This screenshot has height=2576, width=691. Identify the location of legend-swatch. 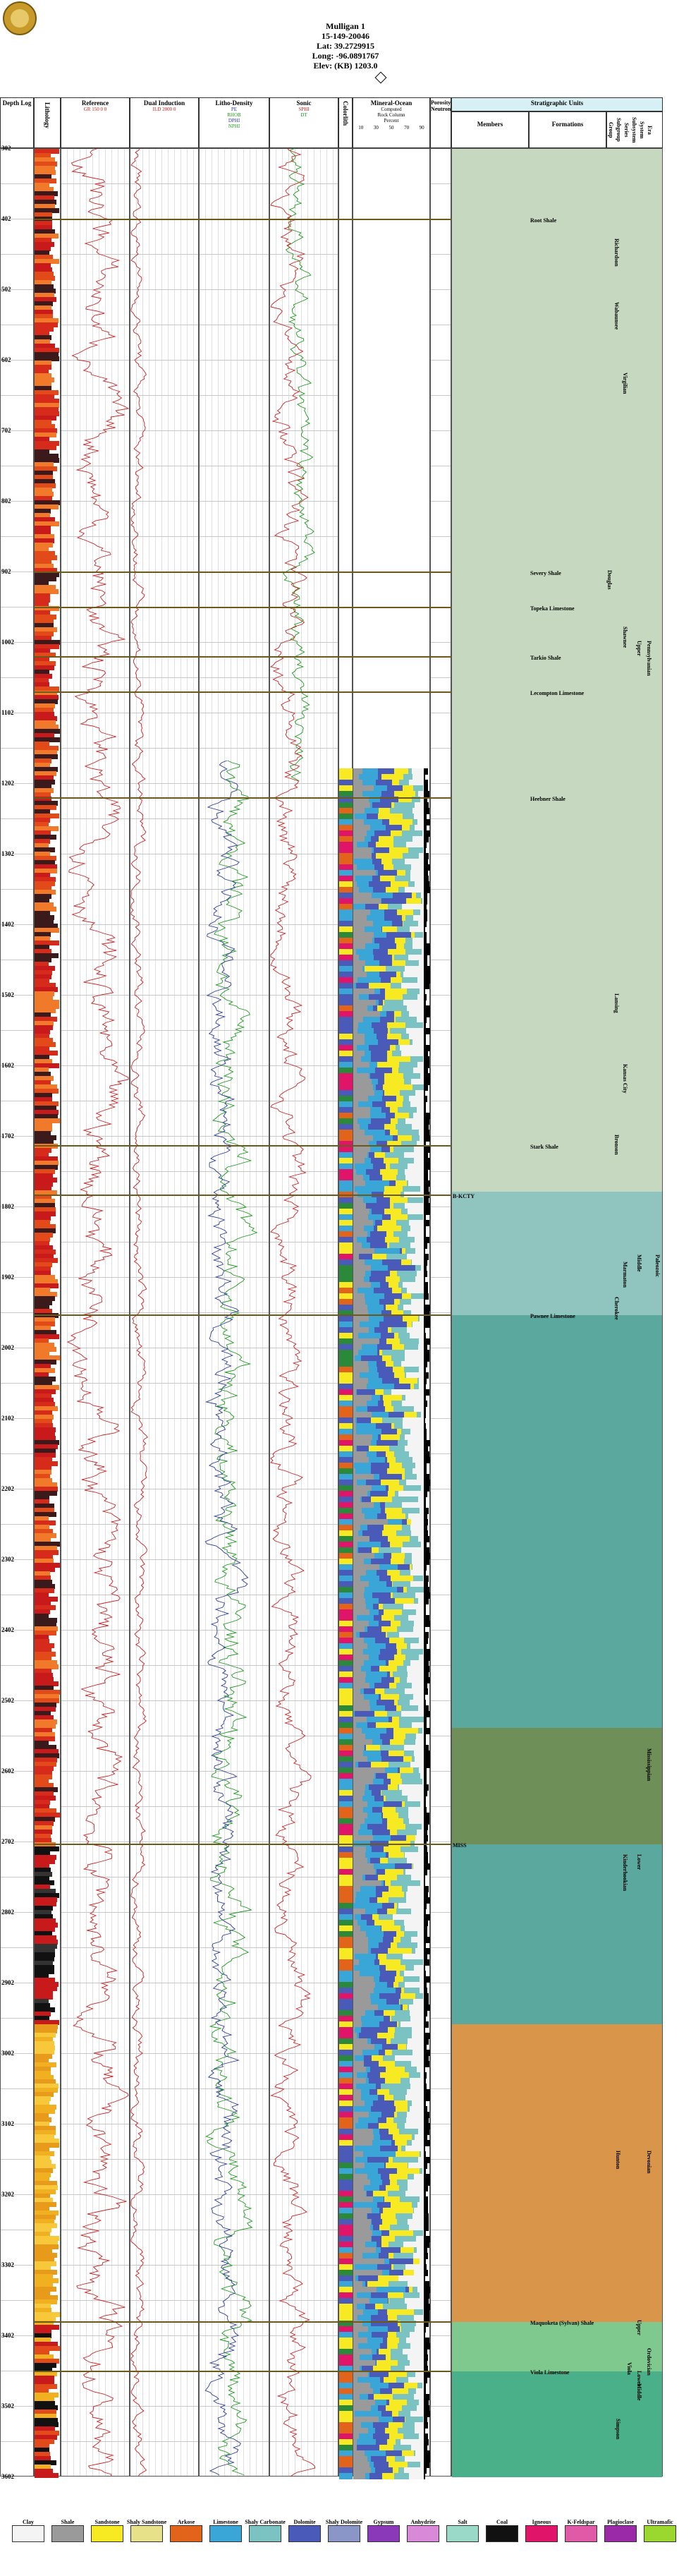
(265, 2533).